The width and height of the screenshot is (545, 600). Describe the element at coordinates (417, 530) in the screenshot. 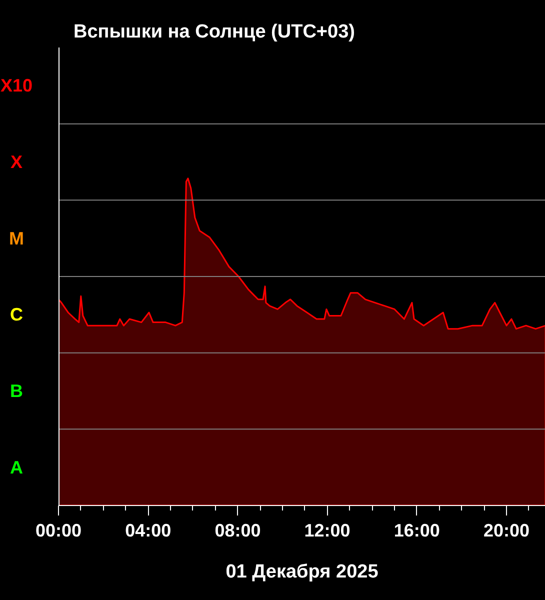

I see `x-tick-label: 16:00` at that location.